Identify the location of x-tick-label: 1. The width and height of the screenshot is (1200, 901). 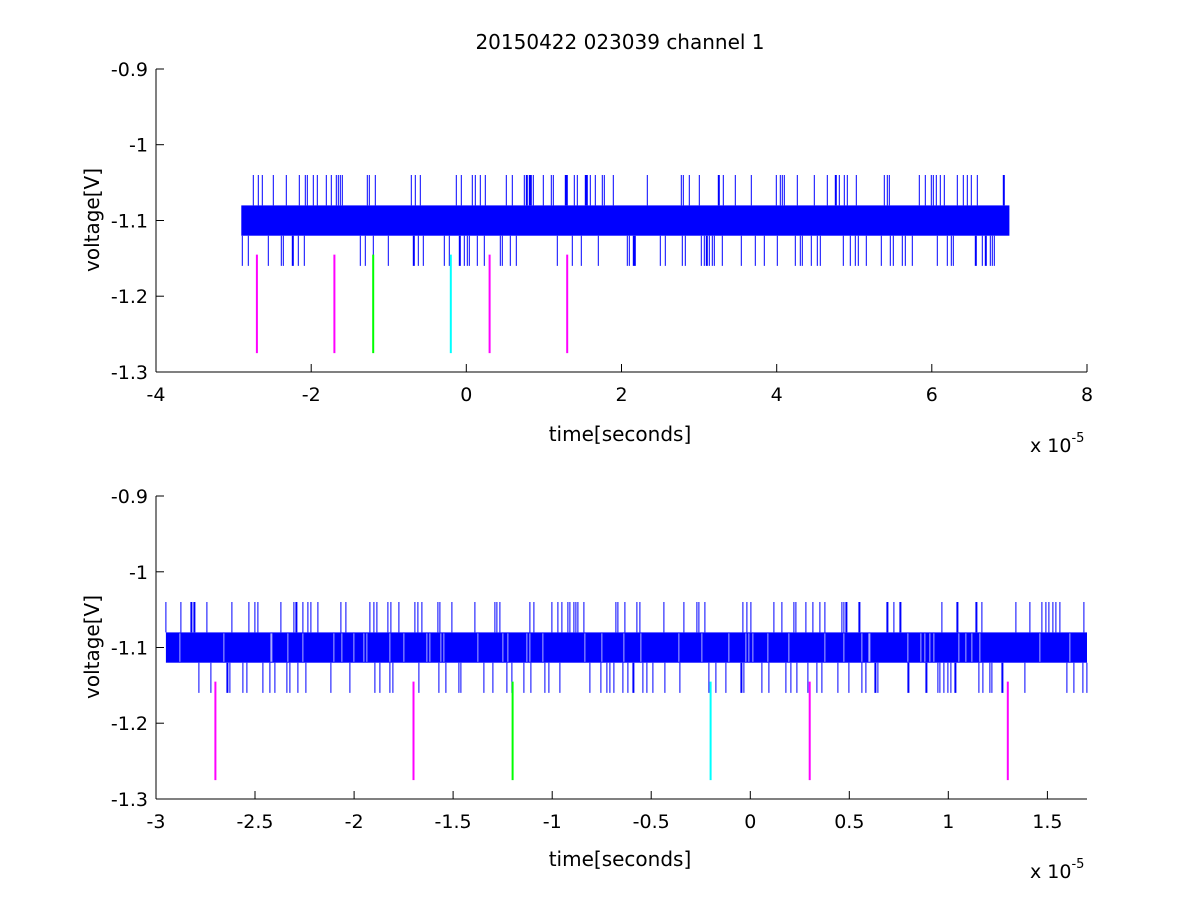
(948, 822).